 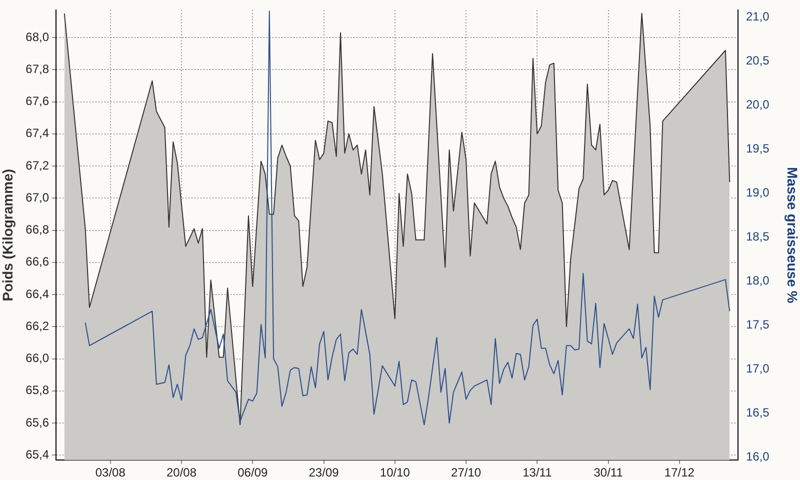 I want to click on x-tick-label: 17/12, so click(x=679, y=473).